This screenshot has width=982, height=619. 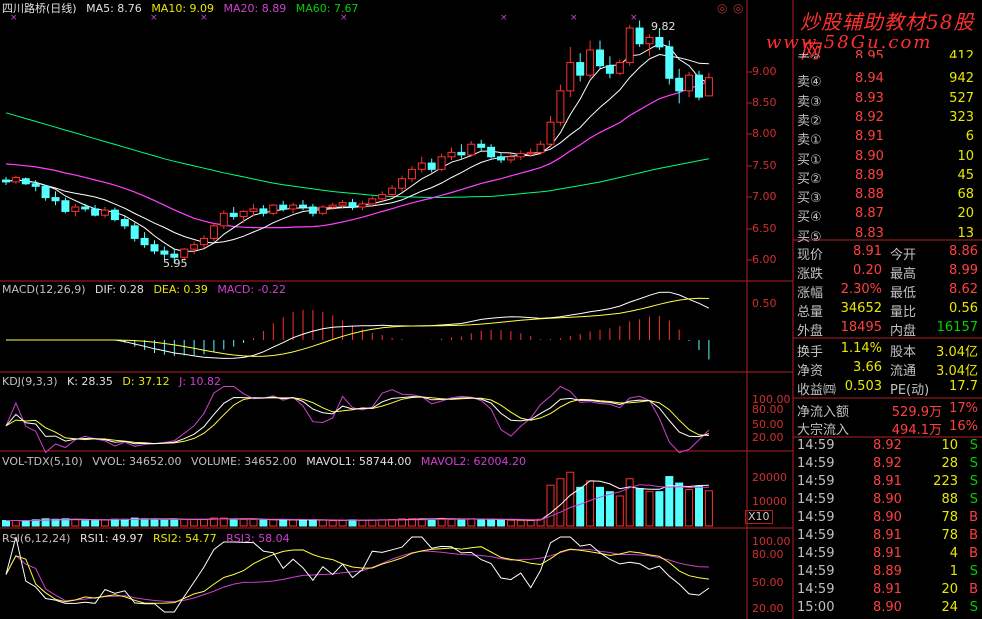 What do you see at coordinates (867, 251) in the screenshot?
I see `quote-value: 8.91` at bounding box center [867, 251].